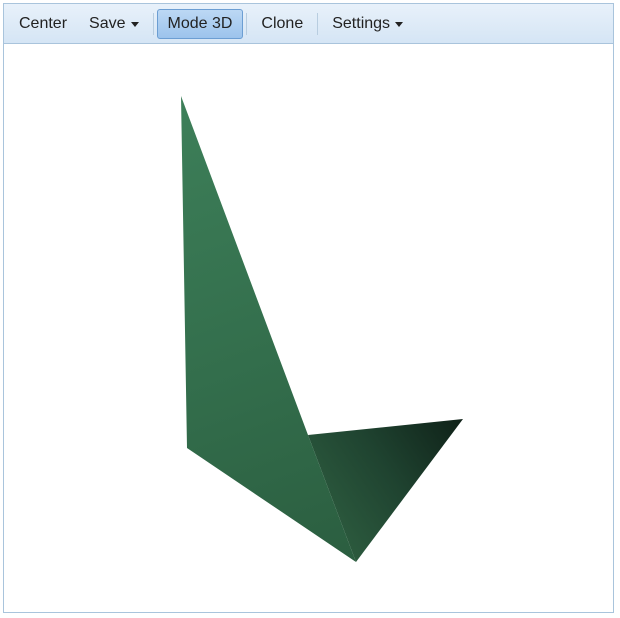 Image resolution: width=620 pixels, height=618 pixels. I want to click on save-button-label: Save, so click(107, 23).